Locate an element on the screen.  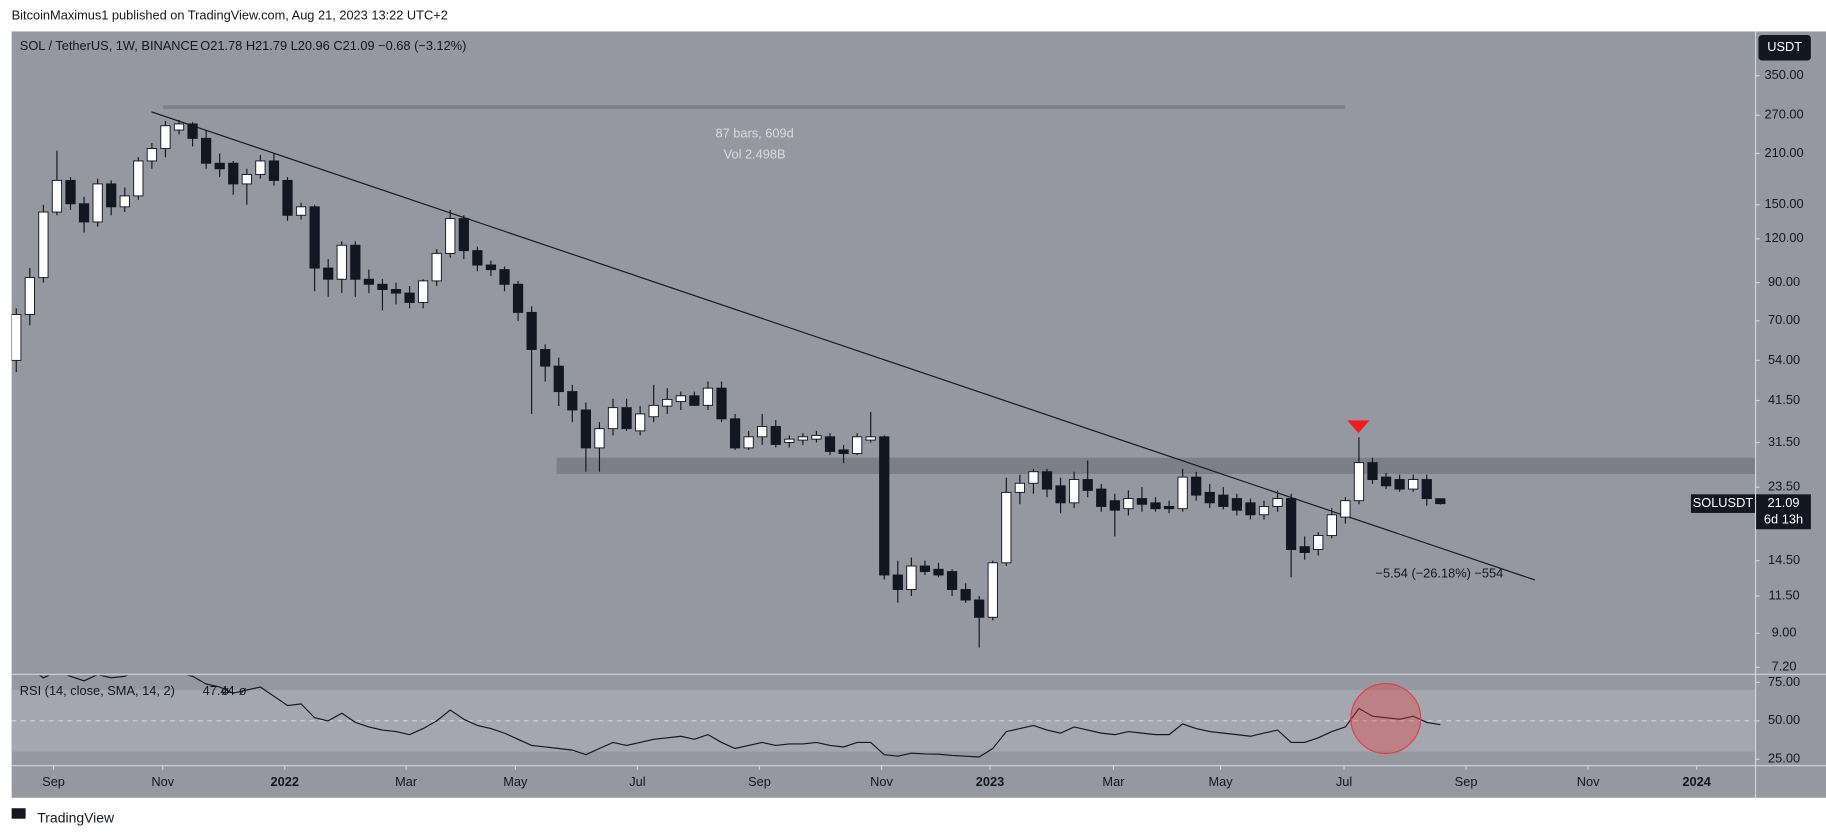
x-tick-label: 2024 is located at coordinates (1696, 781).